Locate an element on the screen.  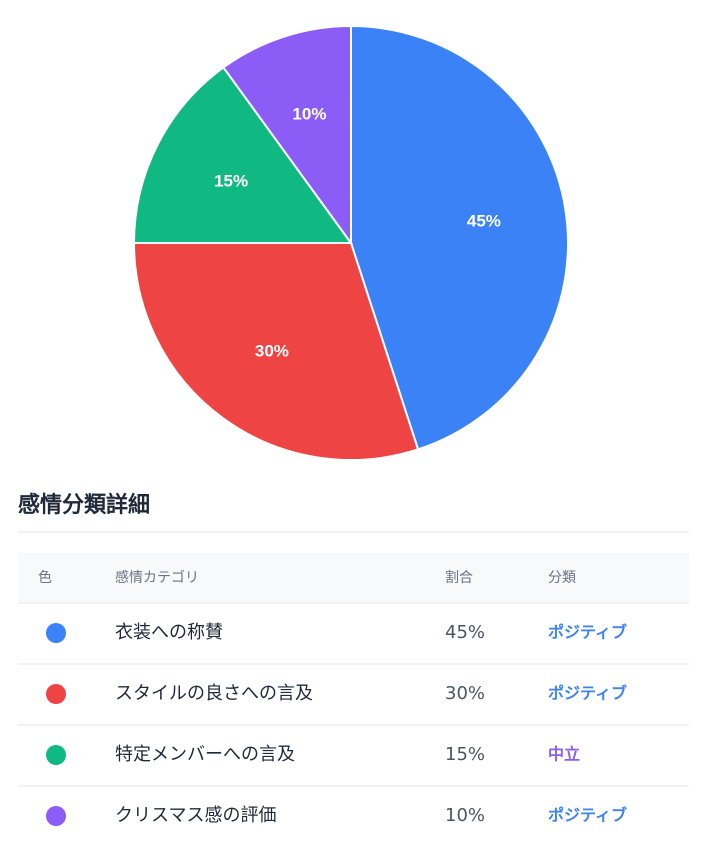
category-cell: スタイルの良さへの言及 is located at coordinates (214, 693).